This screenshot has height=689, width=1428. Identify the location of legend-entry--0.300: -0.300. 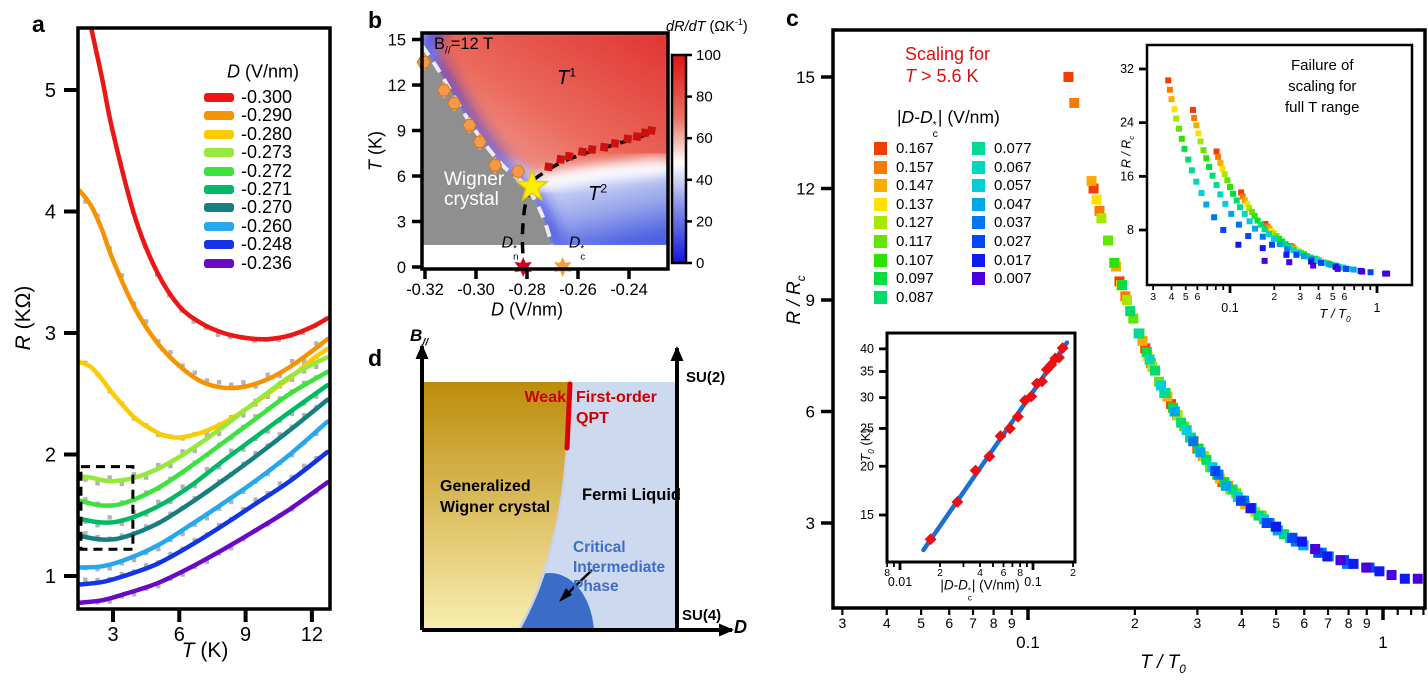
(248, 97).